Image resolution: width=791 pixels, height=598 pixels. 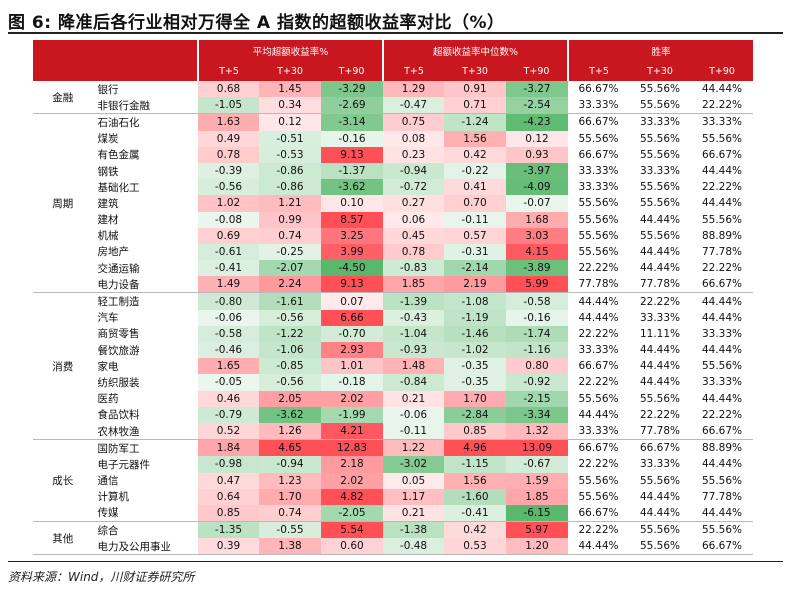 What do you see at coordinates (352, 431) in the screenshot?
I see `avg-excess-value: 4.21` at bounding box center [352, 431].